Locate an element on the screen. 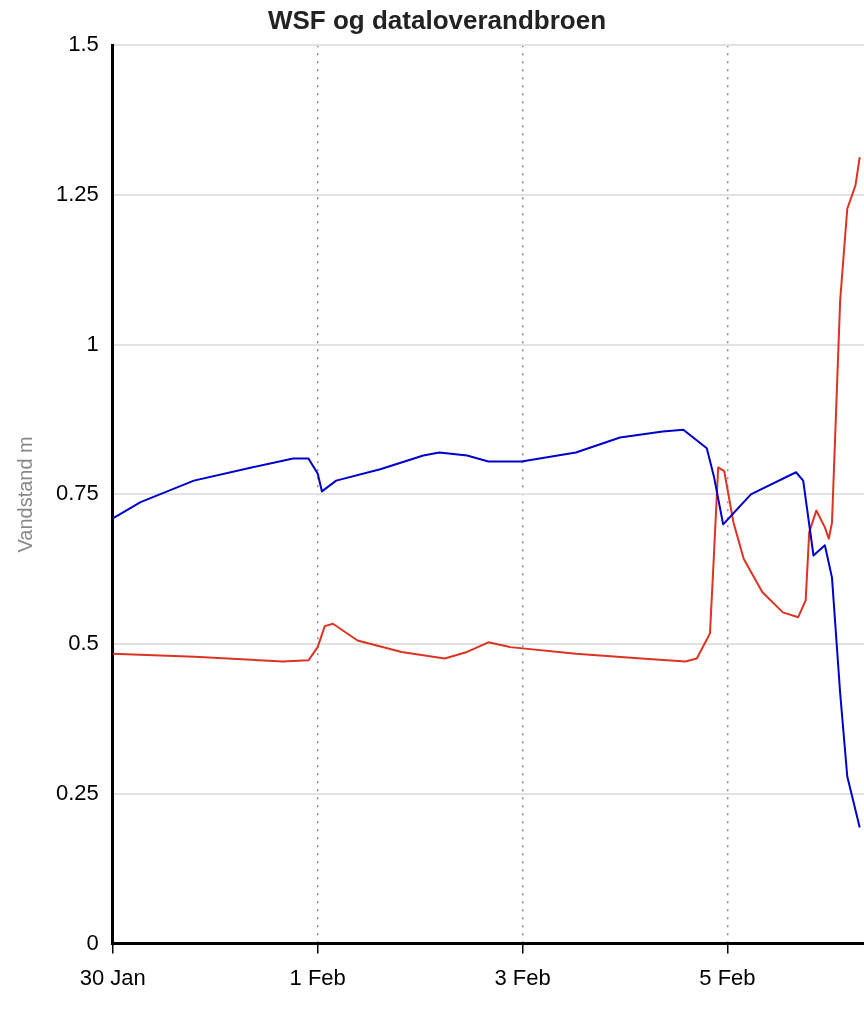 The image size is (864, 1034). y-axis-title: Vandstand m is located at coordinates (24, 494).